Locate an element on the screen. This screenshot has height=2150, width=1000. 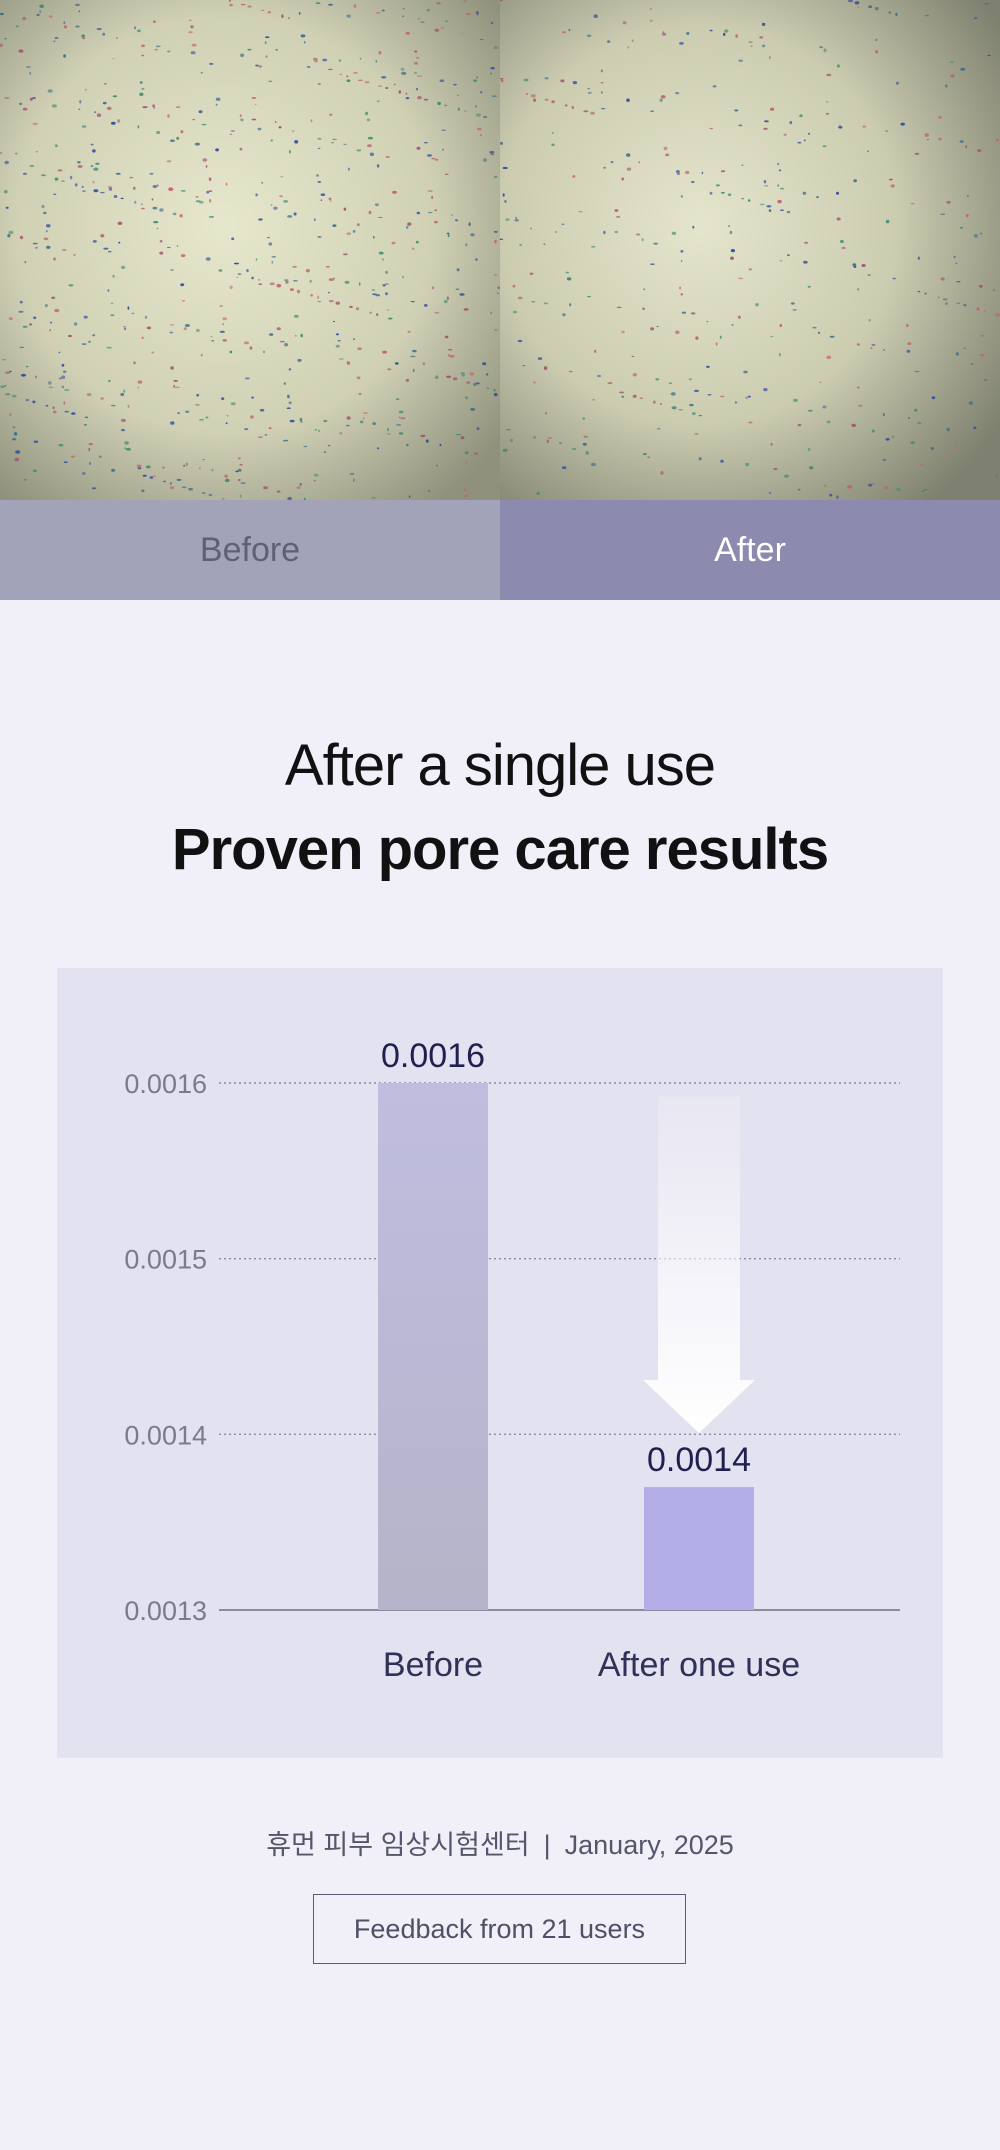
heading-line-1: After a single use is located at coordinates (500, 765).